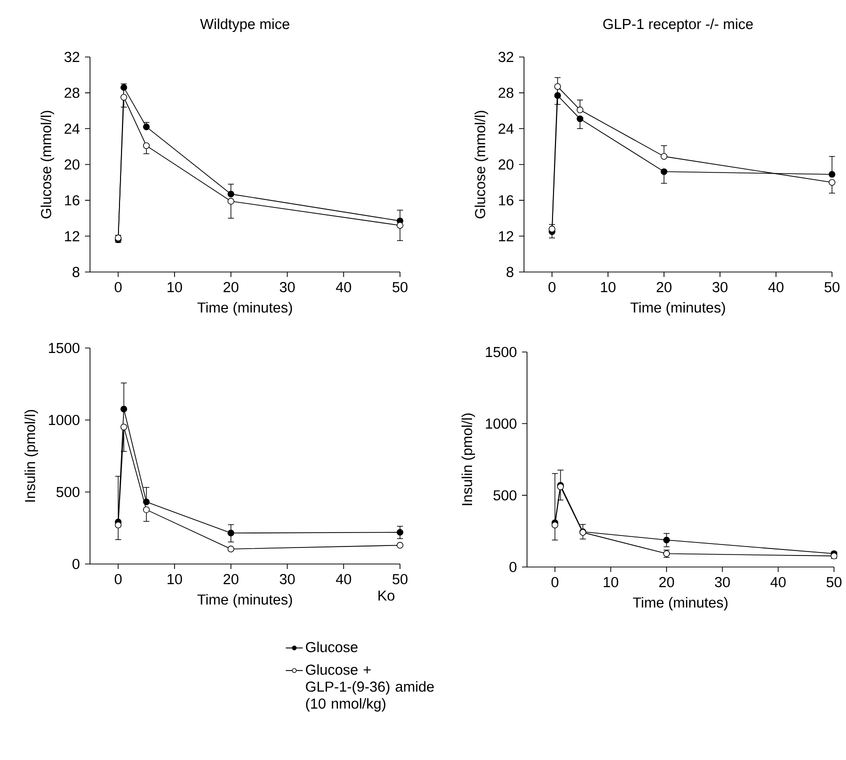 This screenshot has width=846, height=760. I want to click on chart-title: GLP-1 receptor -/- mice, so click(678, 25).